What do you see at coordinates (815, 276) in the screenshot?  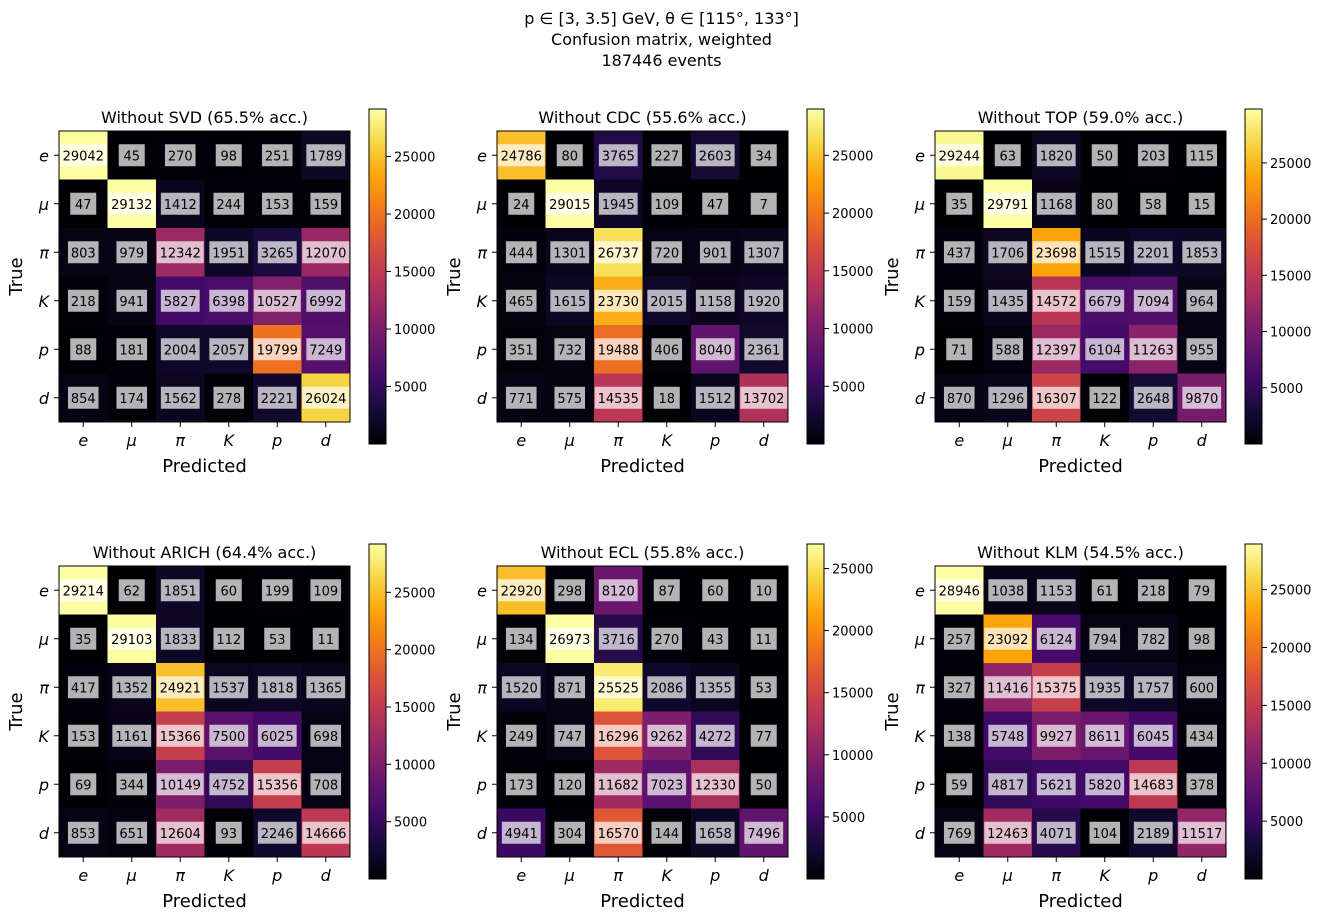 I see `panel-2-colorbar` at bounding box center [815, 276].